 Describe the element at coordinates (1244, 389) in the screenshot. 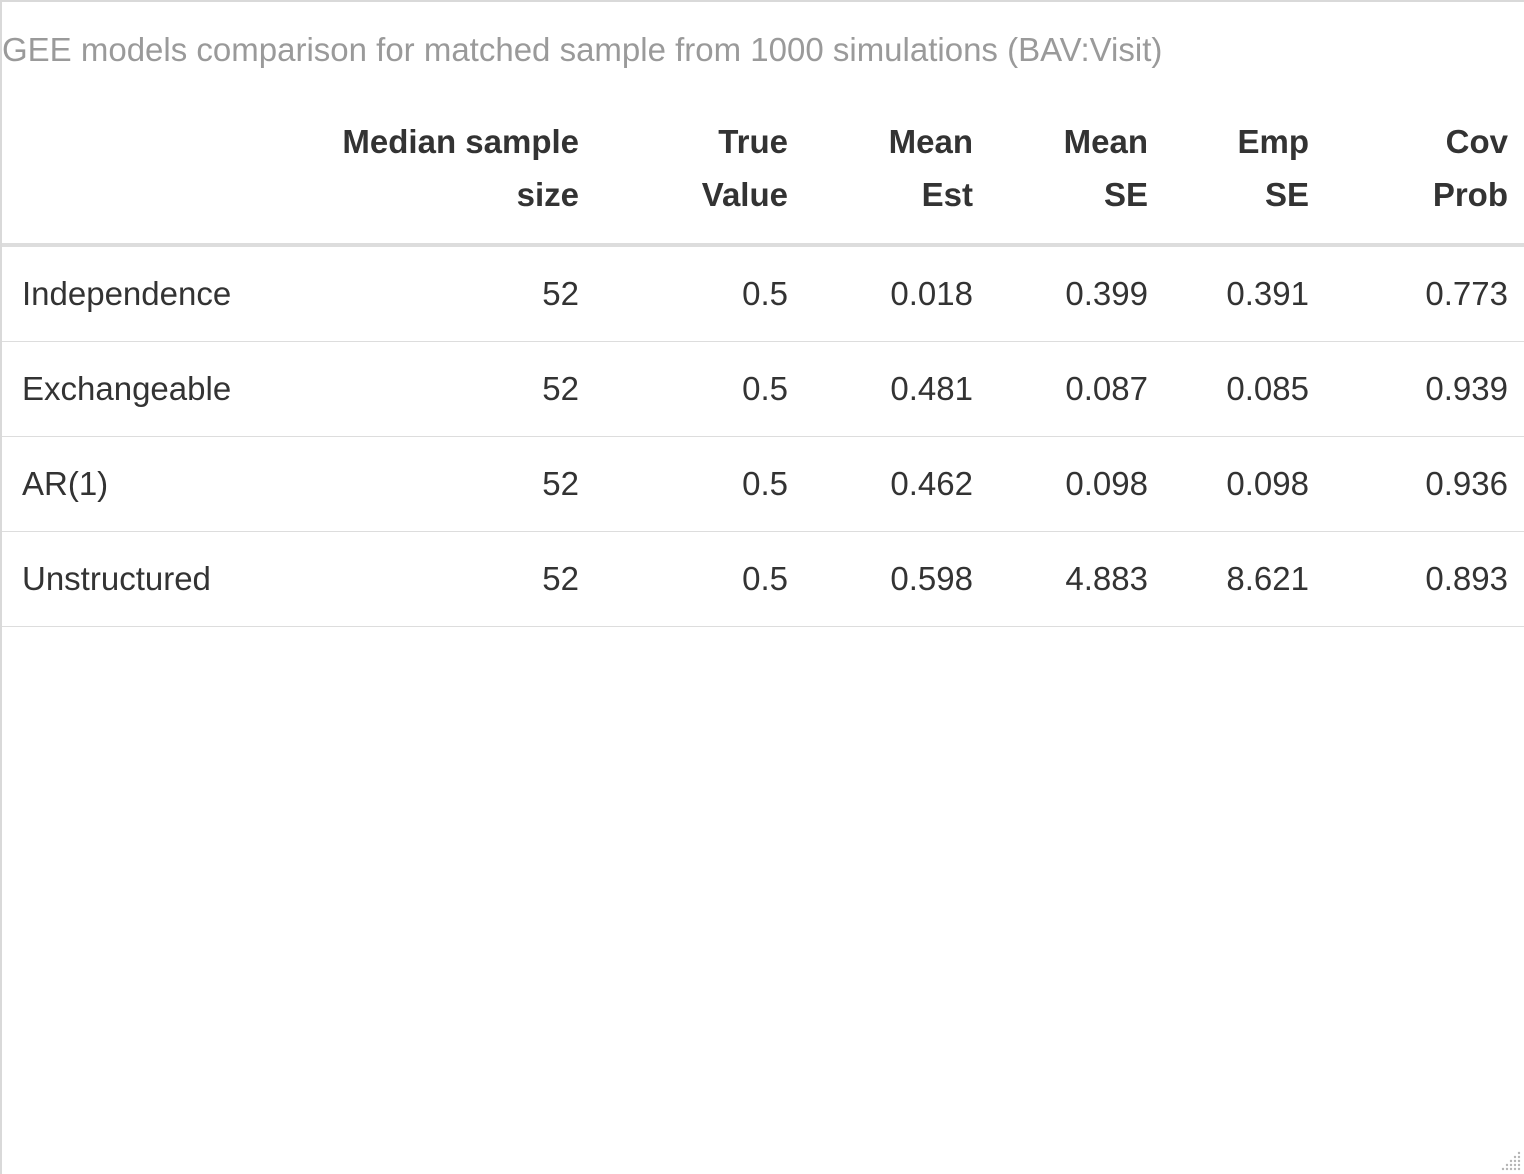

I see `cell-emp-se: 0.085` at that location.